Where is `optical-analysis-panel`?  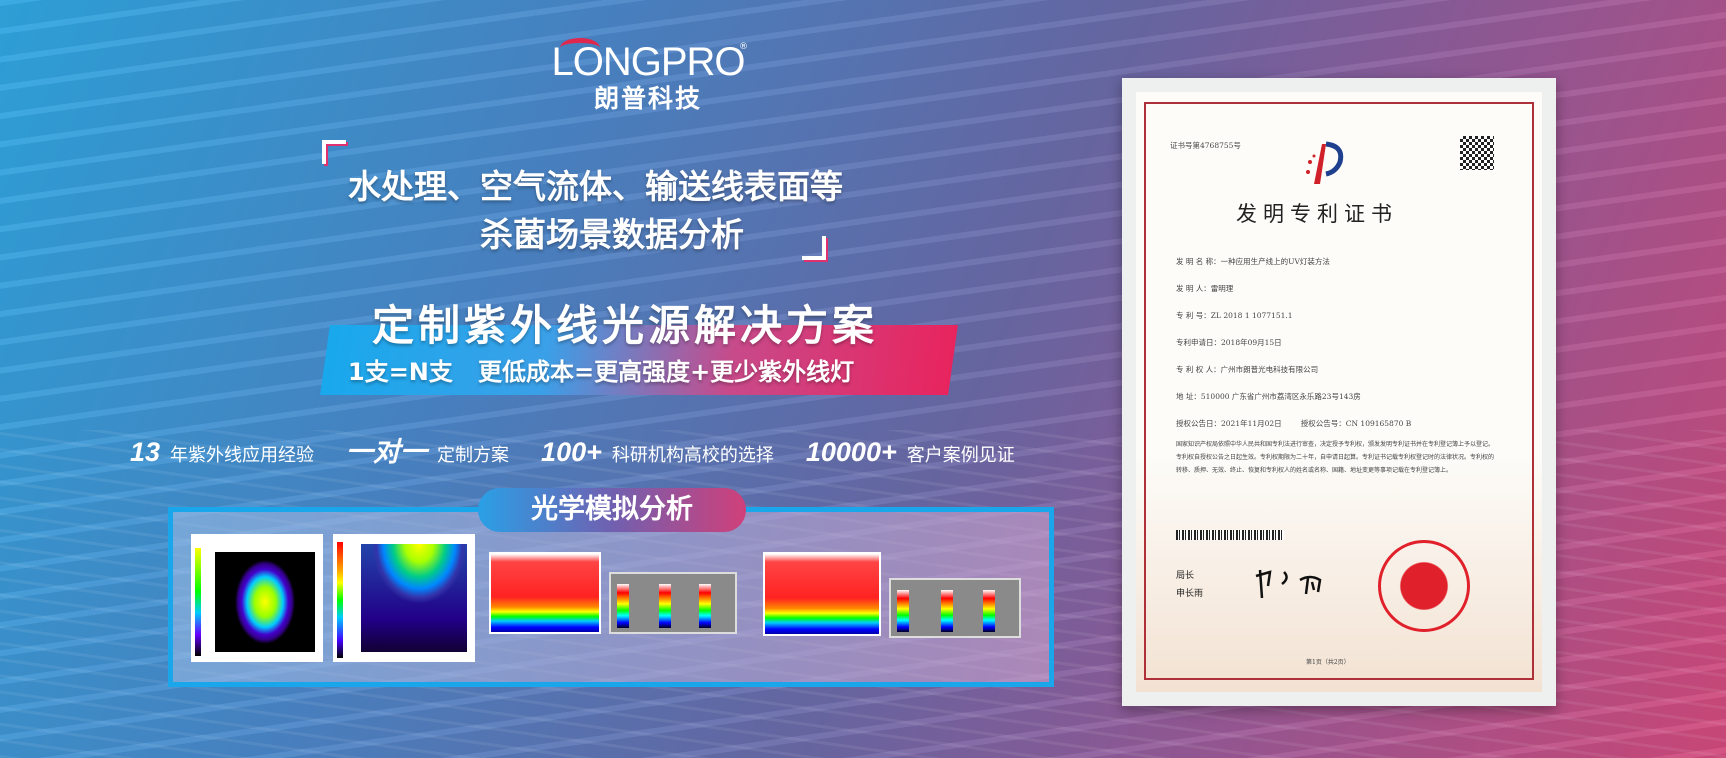 optical-analysis-panel is located at coordinates (611, 597).